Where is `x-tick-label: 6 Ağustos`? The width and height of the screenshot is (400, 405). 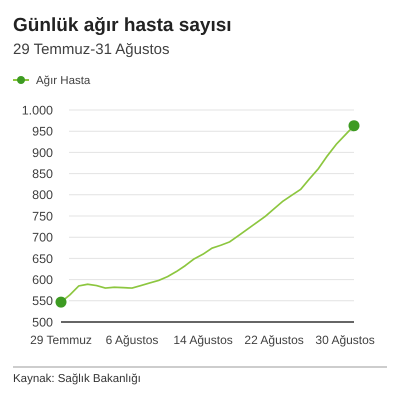 x-tick-label: 6 Ağustos is located at coordinates (132, 340).